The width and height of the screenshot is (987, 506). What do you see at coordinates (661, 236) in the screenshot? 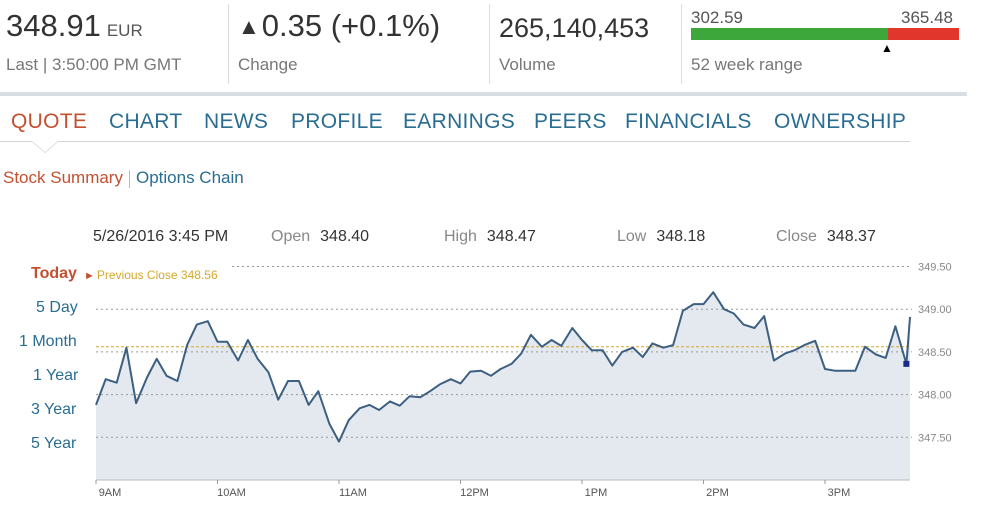
I see `ohlc-low: Low 348.18` at bounding box center [661, 236].